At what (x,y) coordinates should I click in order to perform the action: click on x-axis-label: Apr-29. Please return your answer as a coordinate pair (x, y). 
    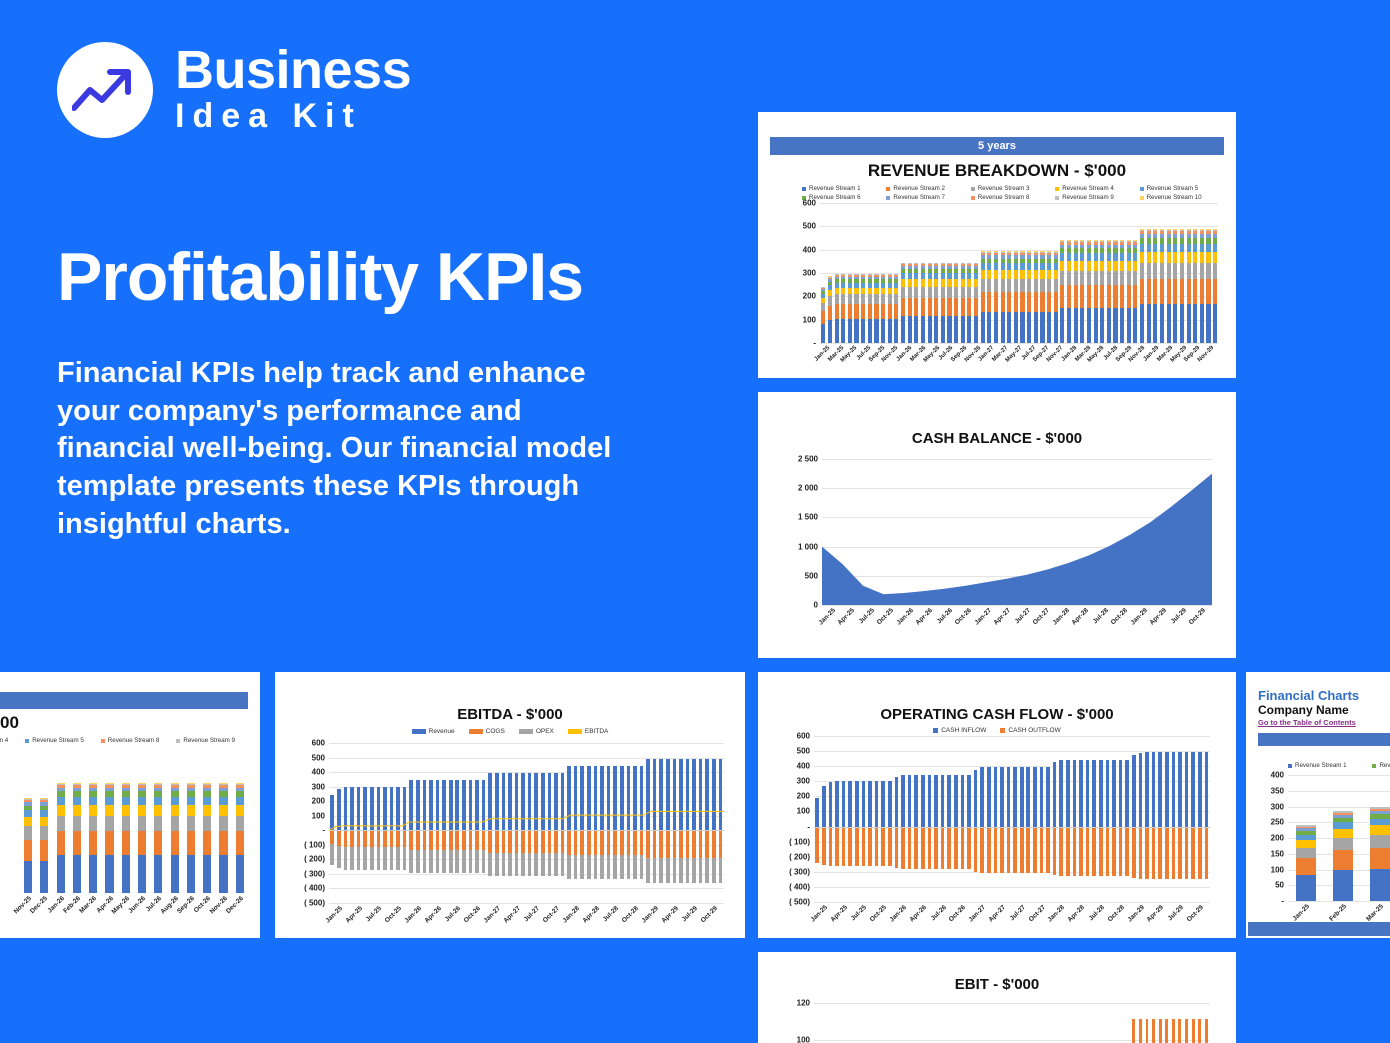
    Looking at the image, I should click on (670, 915).